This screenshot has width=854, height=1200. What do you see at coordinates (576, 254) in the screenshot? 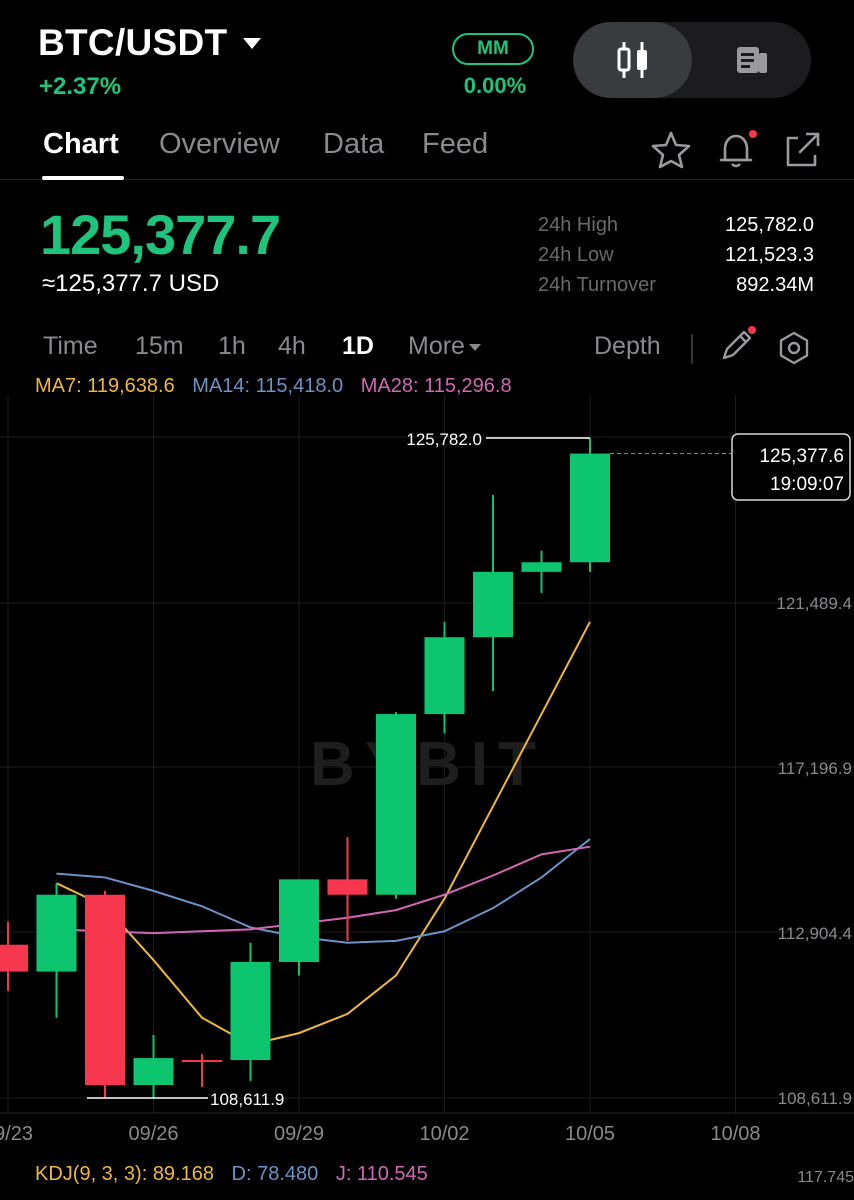
I see `stat-label: 24h Low` at bounding box center [576, 254].